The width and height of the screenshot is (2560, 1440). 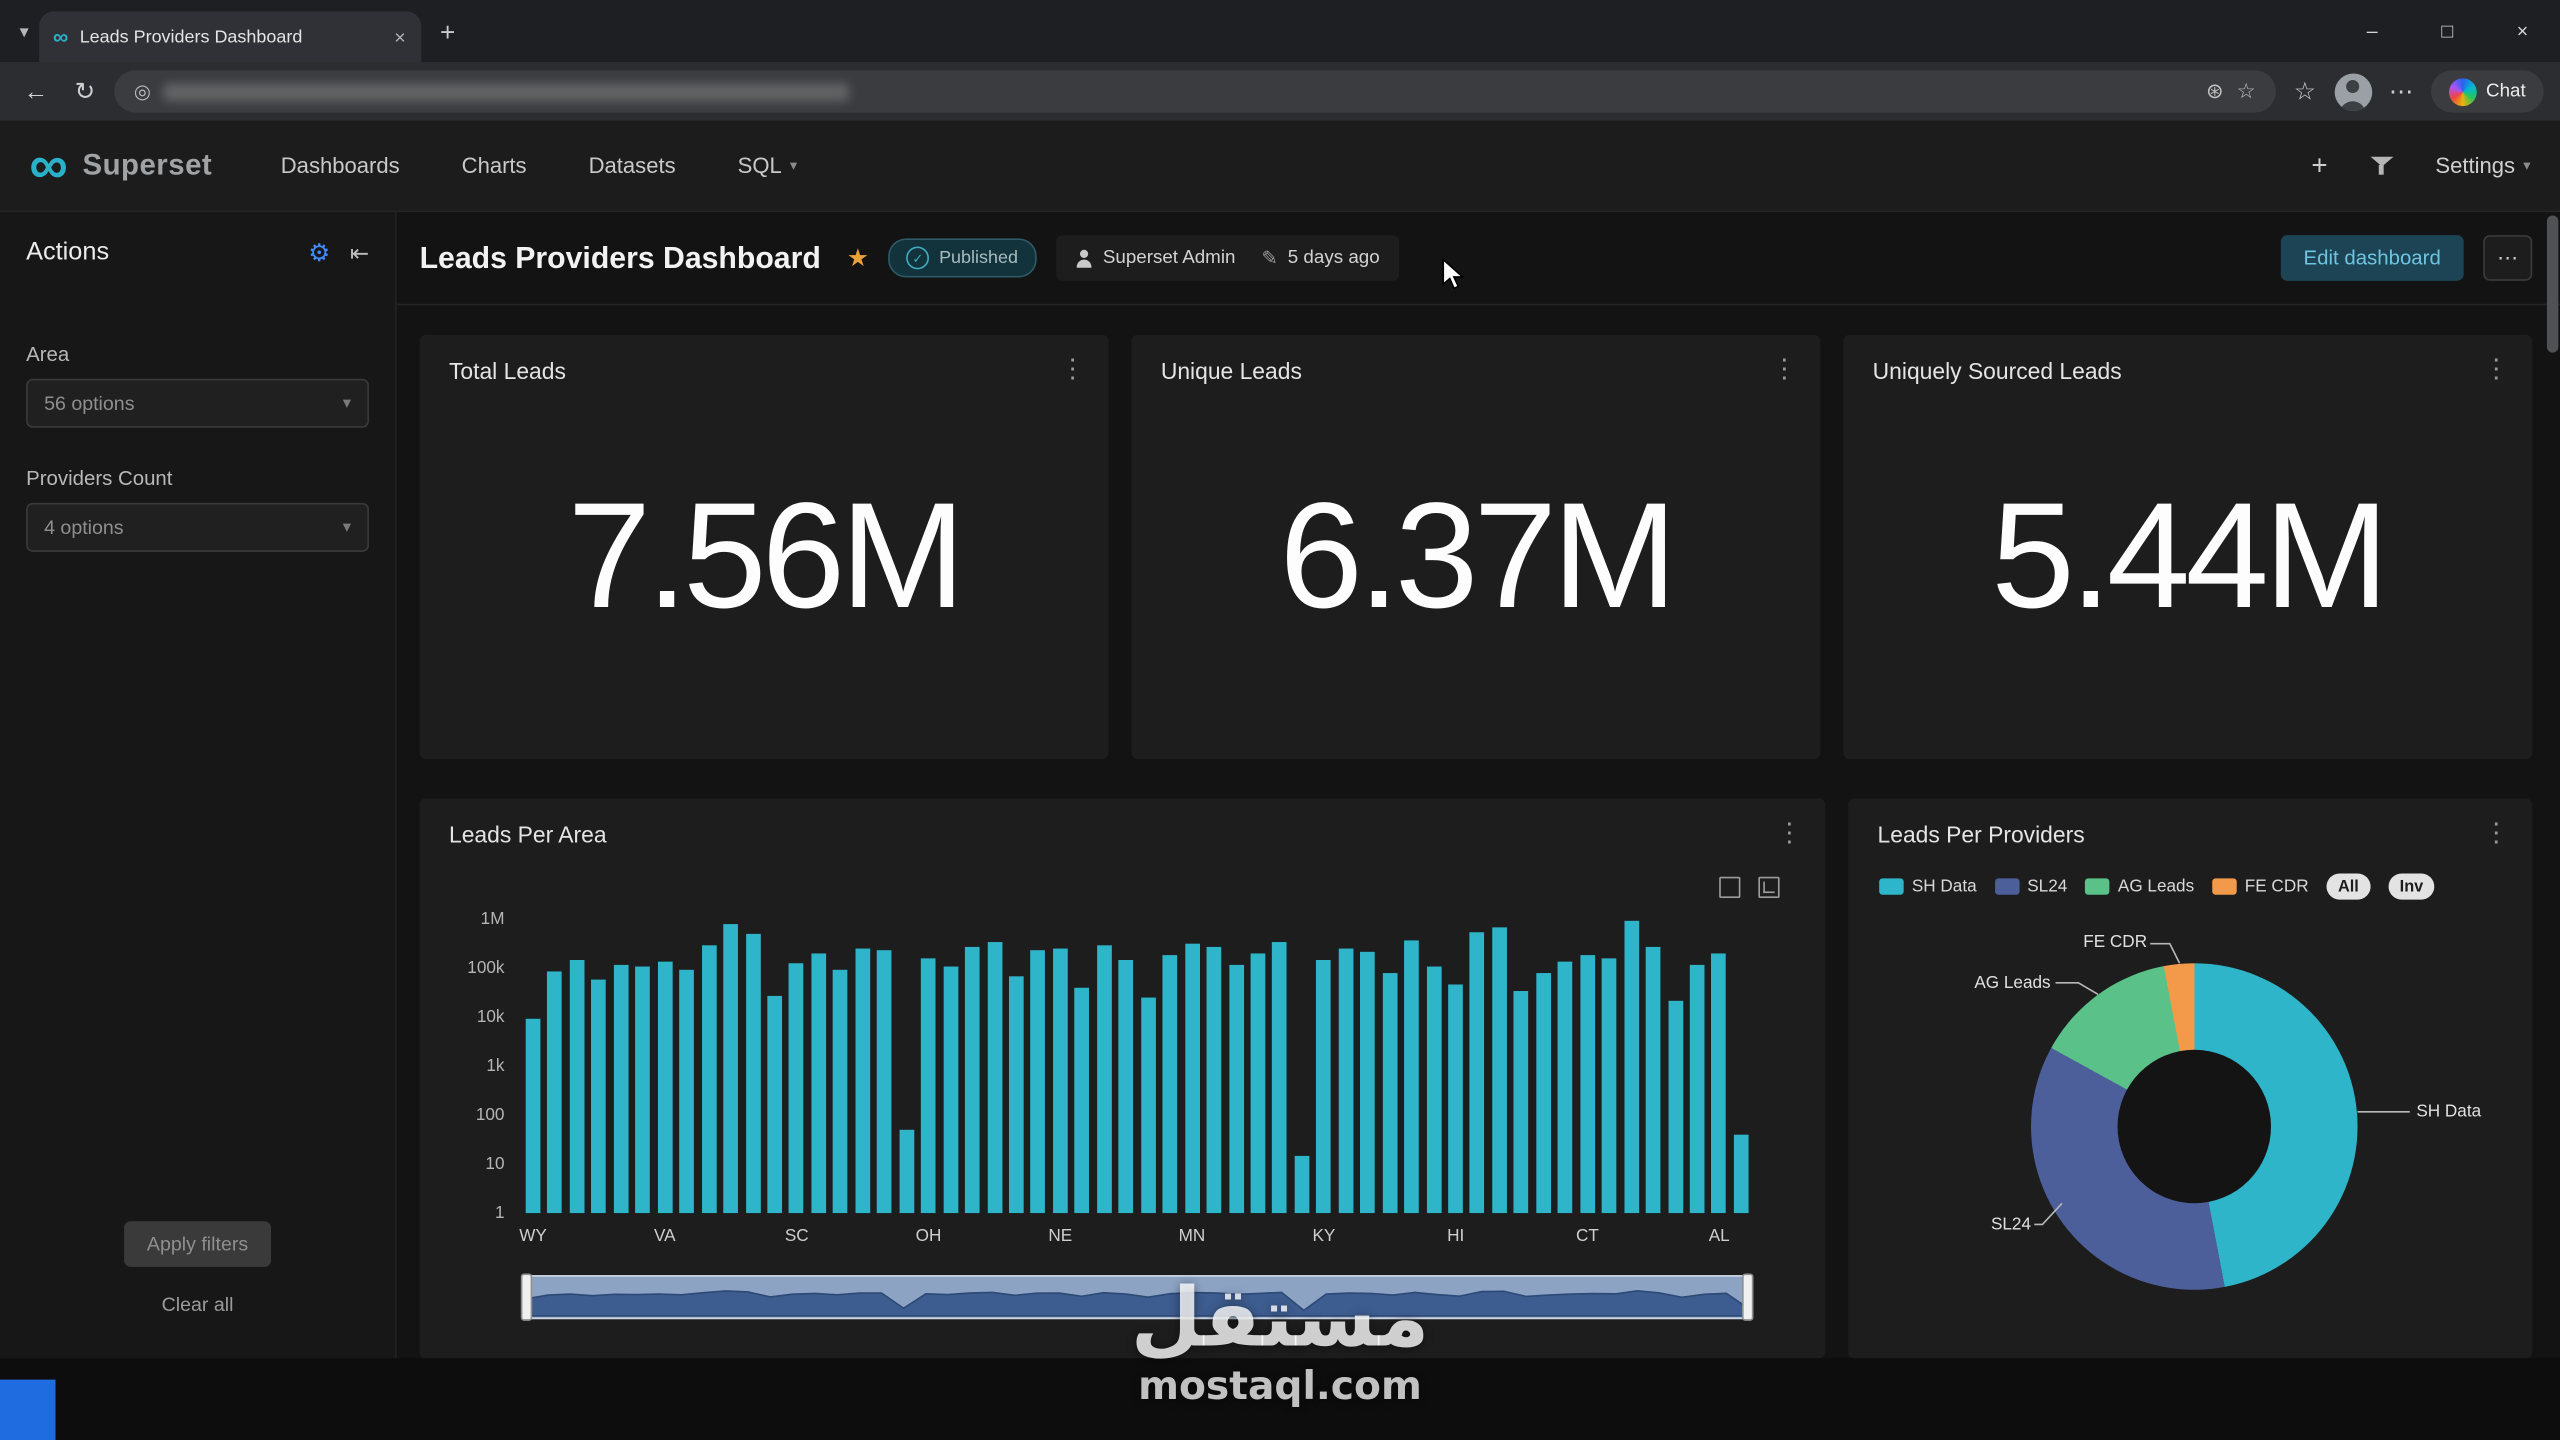 What do you see at coordinates (142, 91) in the screenshot?
I see `site-info-icon: ◎` at bounding box center [142, 91].